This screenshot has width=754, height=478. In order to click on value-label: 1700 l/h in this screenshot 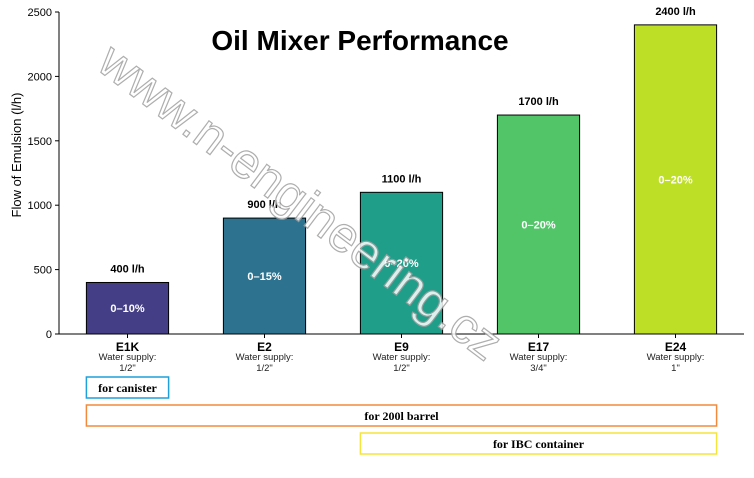, I will do `click(538, 102)`.